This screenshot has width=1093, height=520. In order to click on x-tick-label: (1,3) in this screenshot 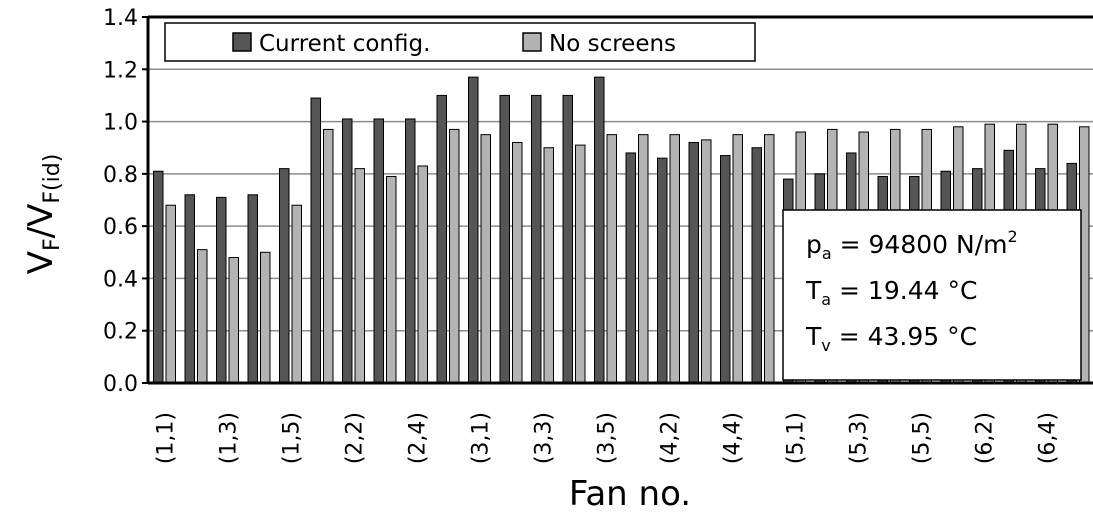, I will do `click(229, 438)`.